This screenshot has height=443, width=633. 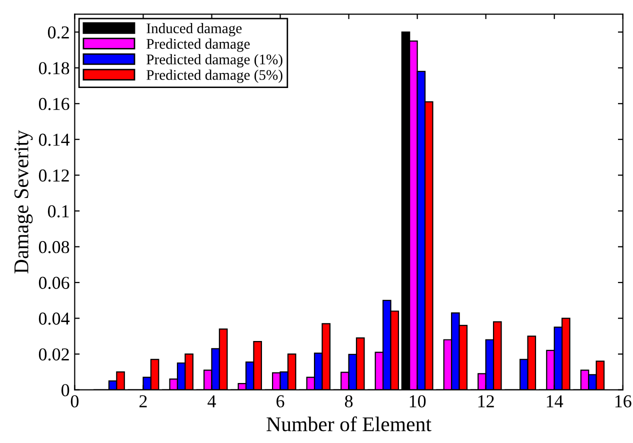 What do you see at coordinates (418, 401) in the screenshot?
I see `x-tick-label: 10` at bounding box center [418, 401].